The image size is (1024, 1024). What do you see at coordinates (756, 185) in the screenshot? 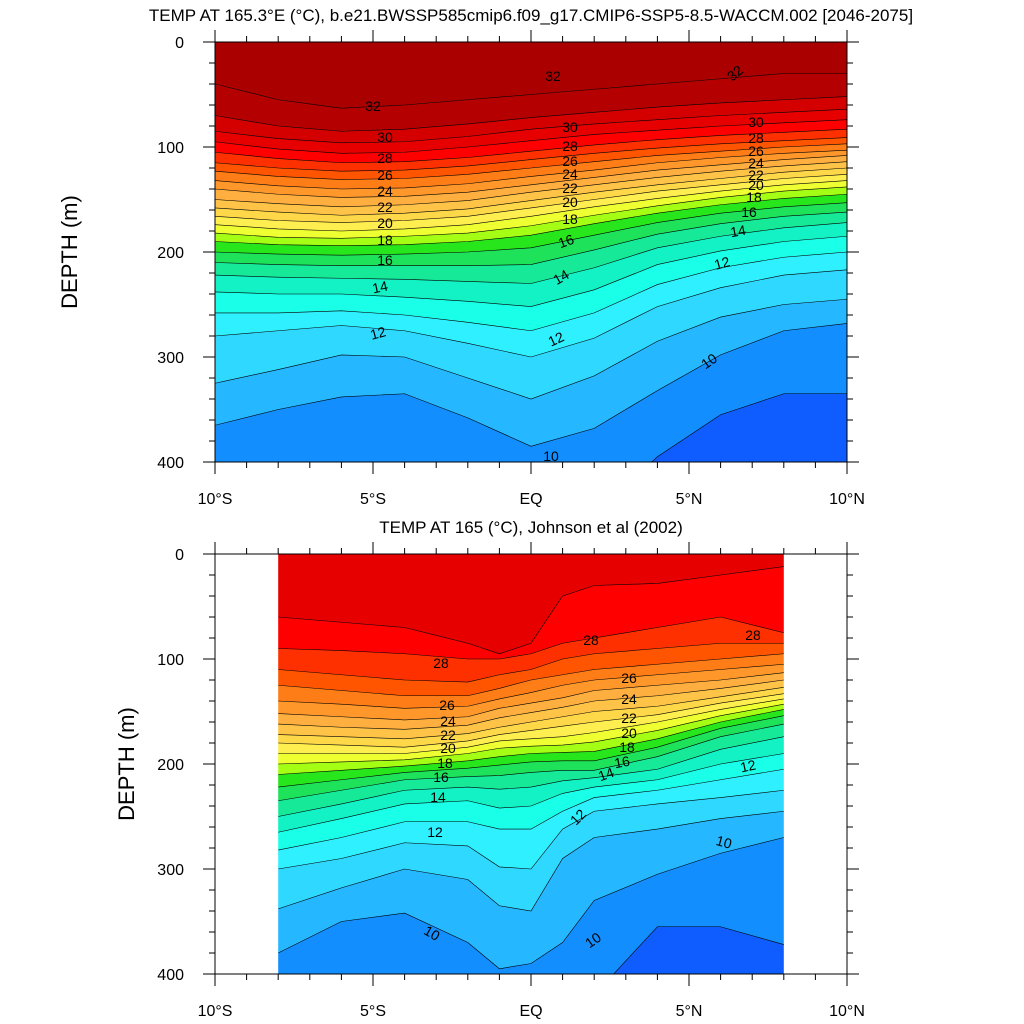
I see `contour-label: 20` at bounding box center [756, 185].